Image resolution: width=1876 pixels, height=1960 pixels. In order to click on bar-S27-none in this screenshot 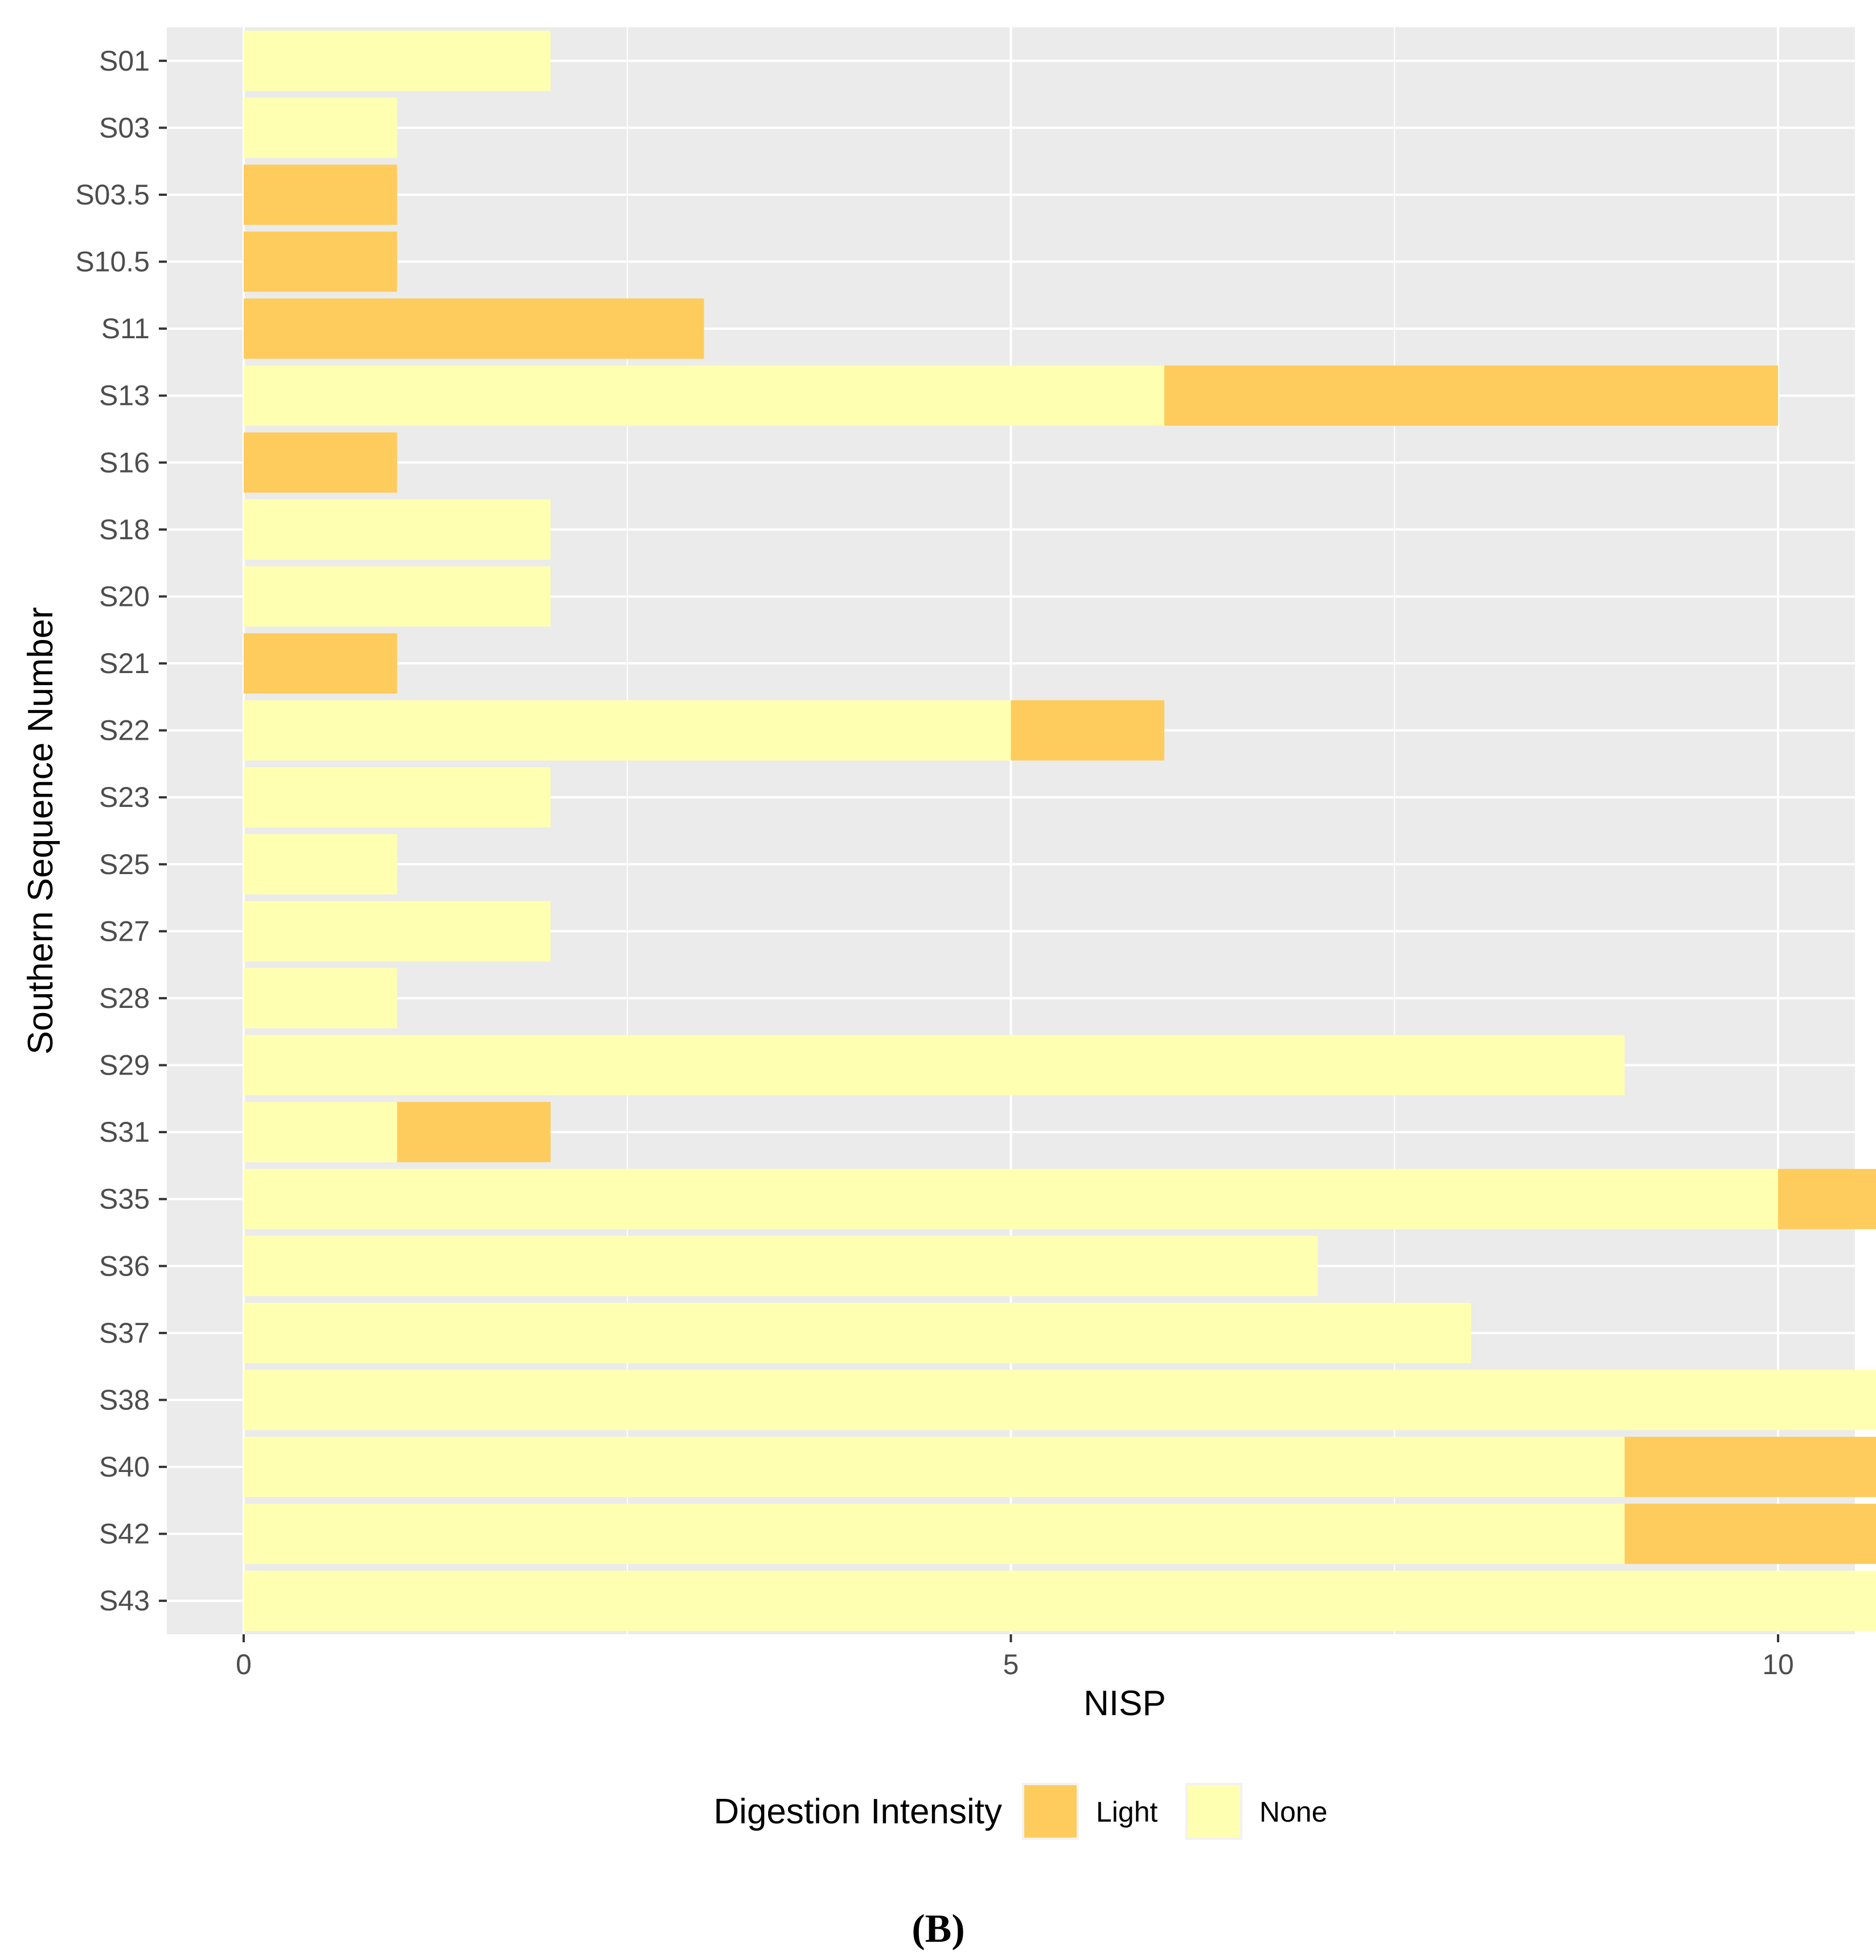, I will do `click(397, 931)`.